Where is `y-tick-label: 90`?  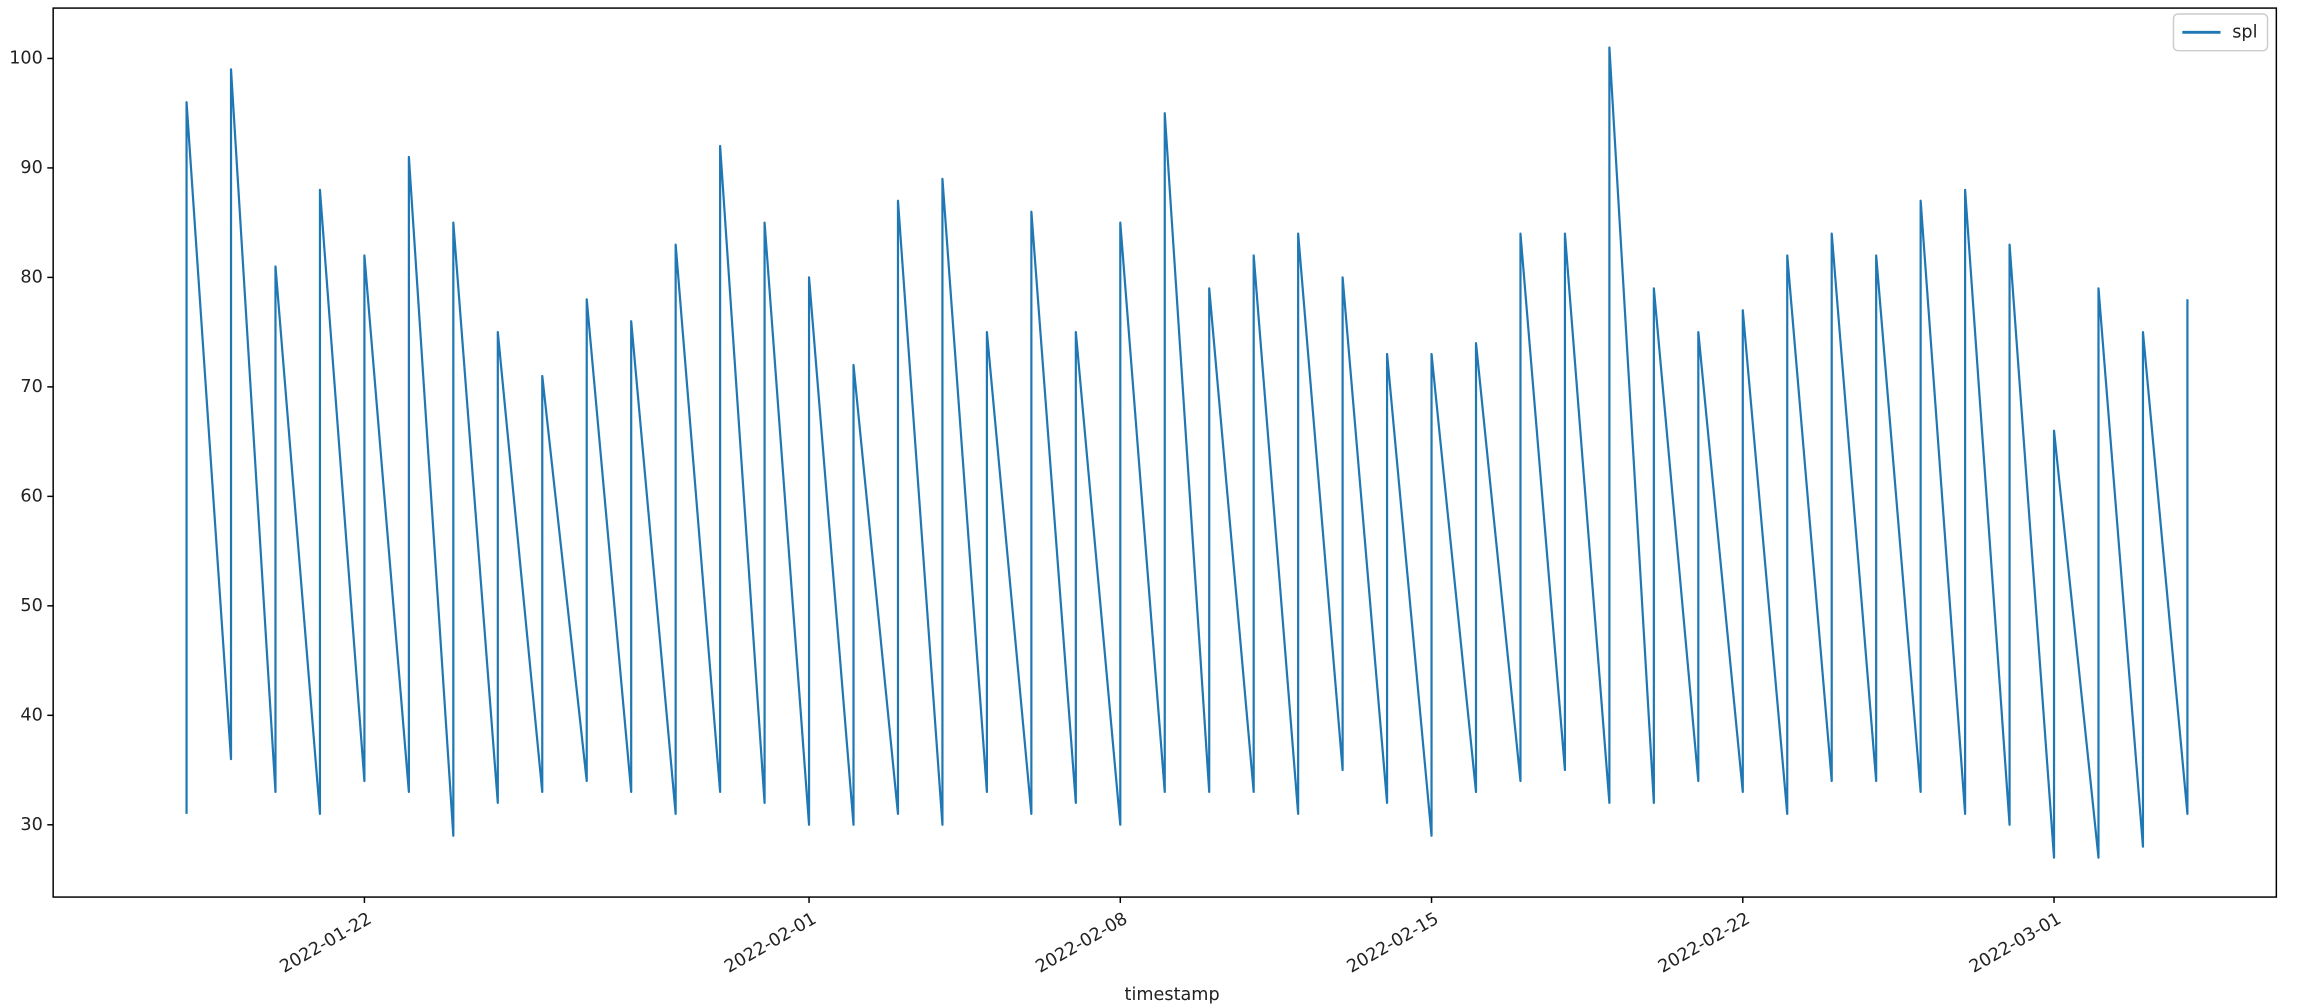
y-tick-label: 90 is located at coordinates (31, 168).